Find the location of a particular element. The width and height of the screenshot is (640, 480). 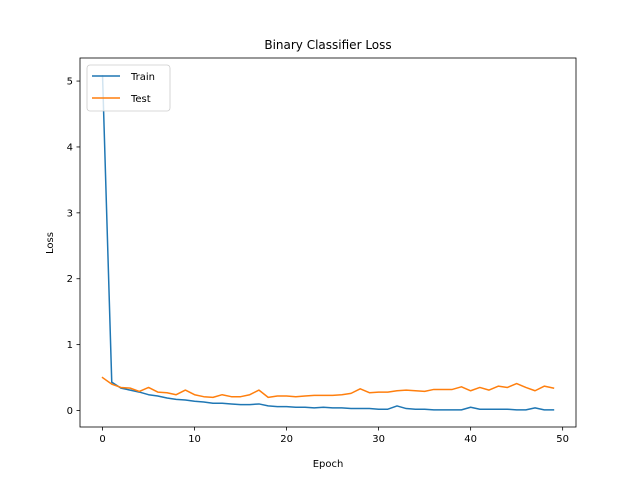

y-axis-label: Loss is located at coordinates (50, 243).